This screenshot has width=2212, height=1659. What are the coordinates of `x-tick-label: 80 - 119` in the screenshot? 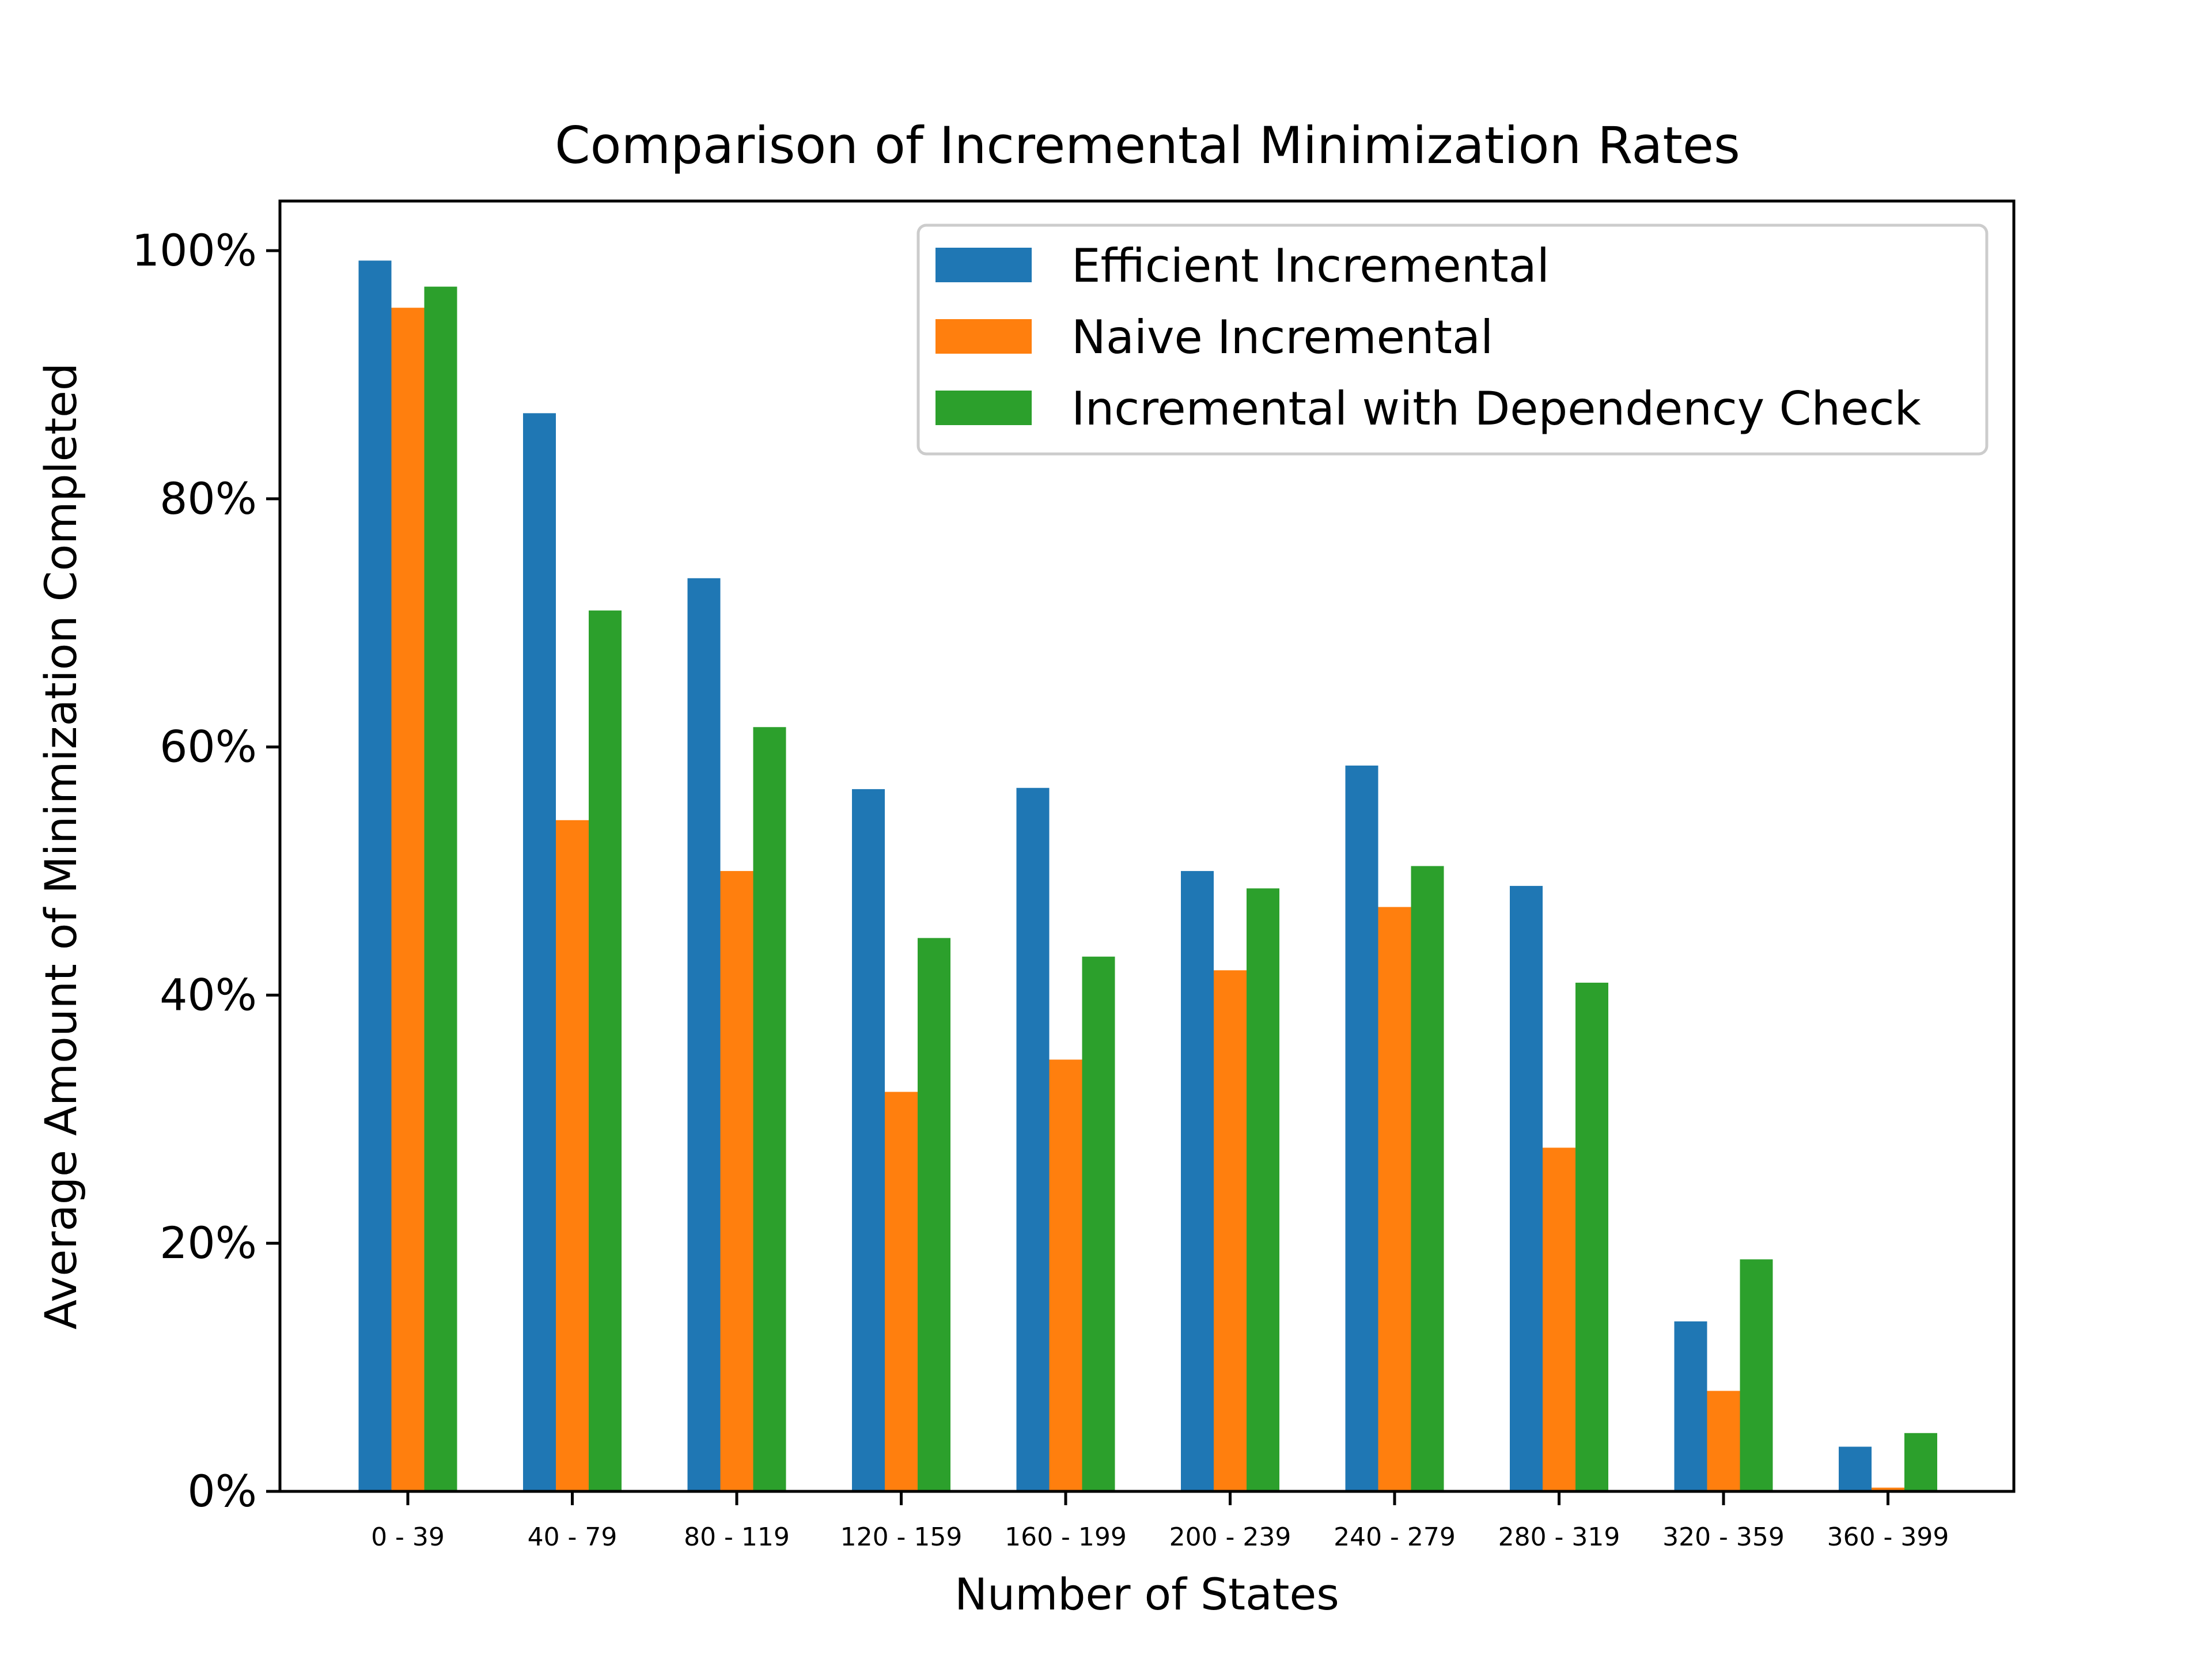 It's located at (737, 1537).